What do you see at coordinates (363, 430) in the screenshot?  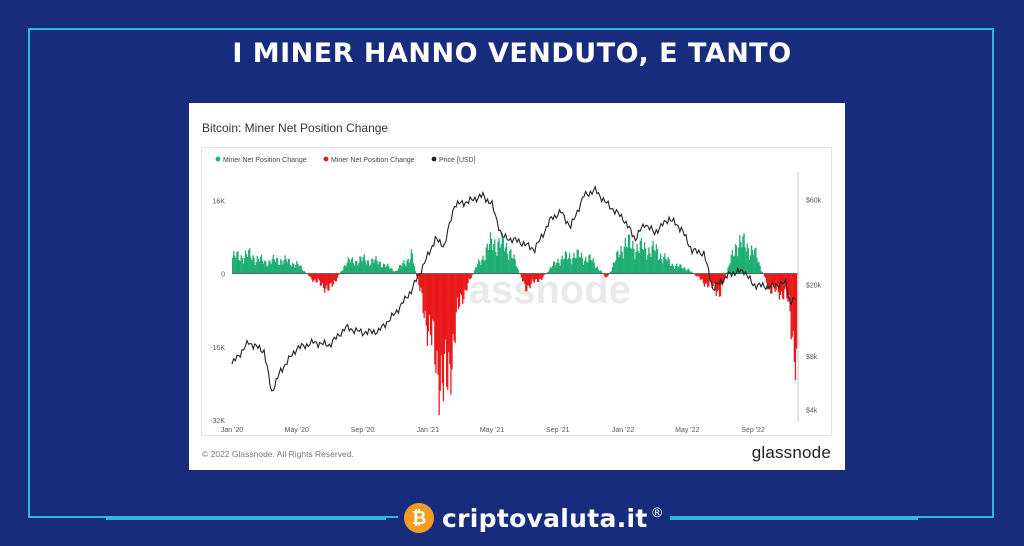 I see `x-tick-label: Sep '20` at bounding box center [363, 430].